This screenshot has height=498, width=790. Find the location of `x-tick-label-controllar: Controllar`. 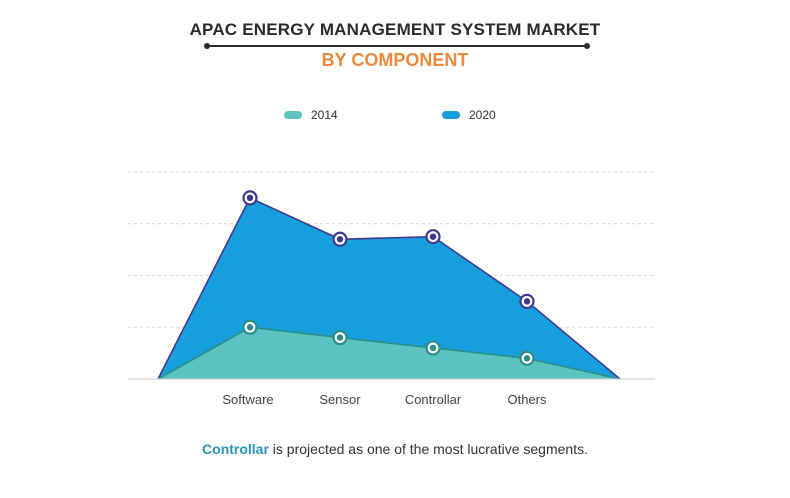

x-tick-label-controllar: Controllar is located at coordinates (433, 399).